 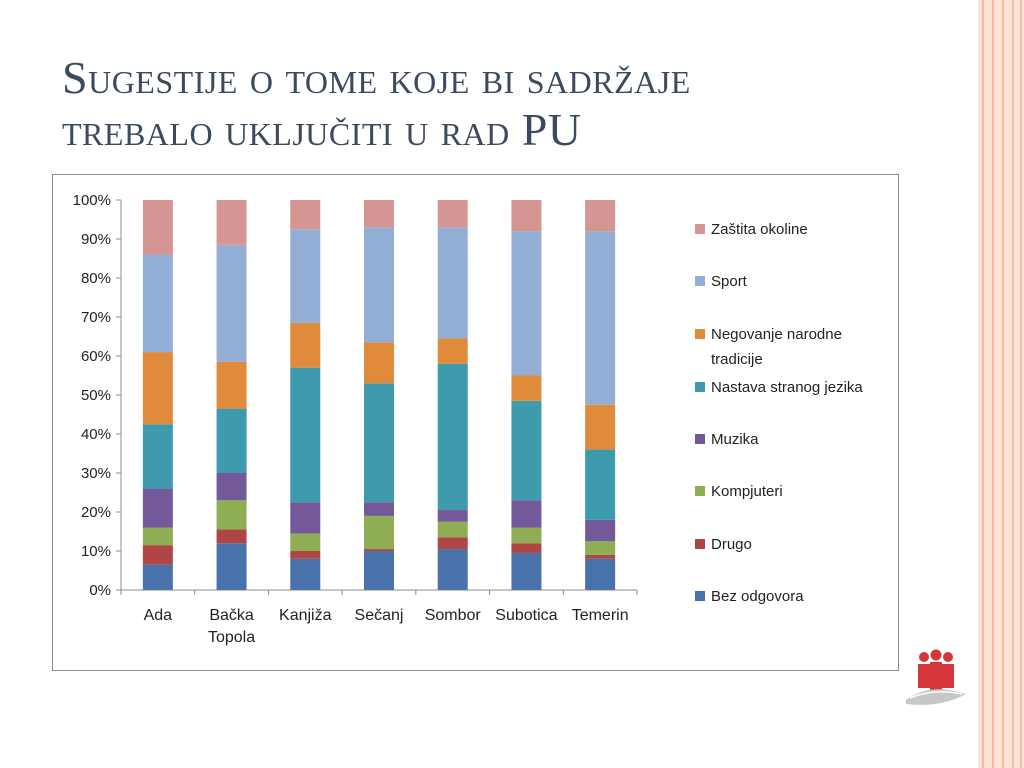 I want to click on y-tick-label: 100%, so click(x=92, y=200).